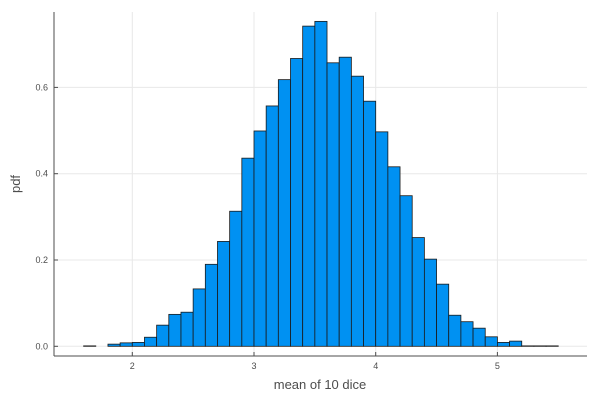 The height and width of the screenshot is (400, 600). What do you see at coordinates (41, 346) in the screenshot?
I see `y-tick-label: 0.0` at bounding box center [41, 346].